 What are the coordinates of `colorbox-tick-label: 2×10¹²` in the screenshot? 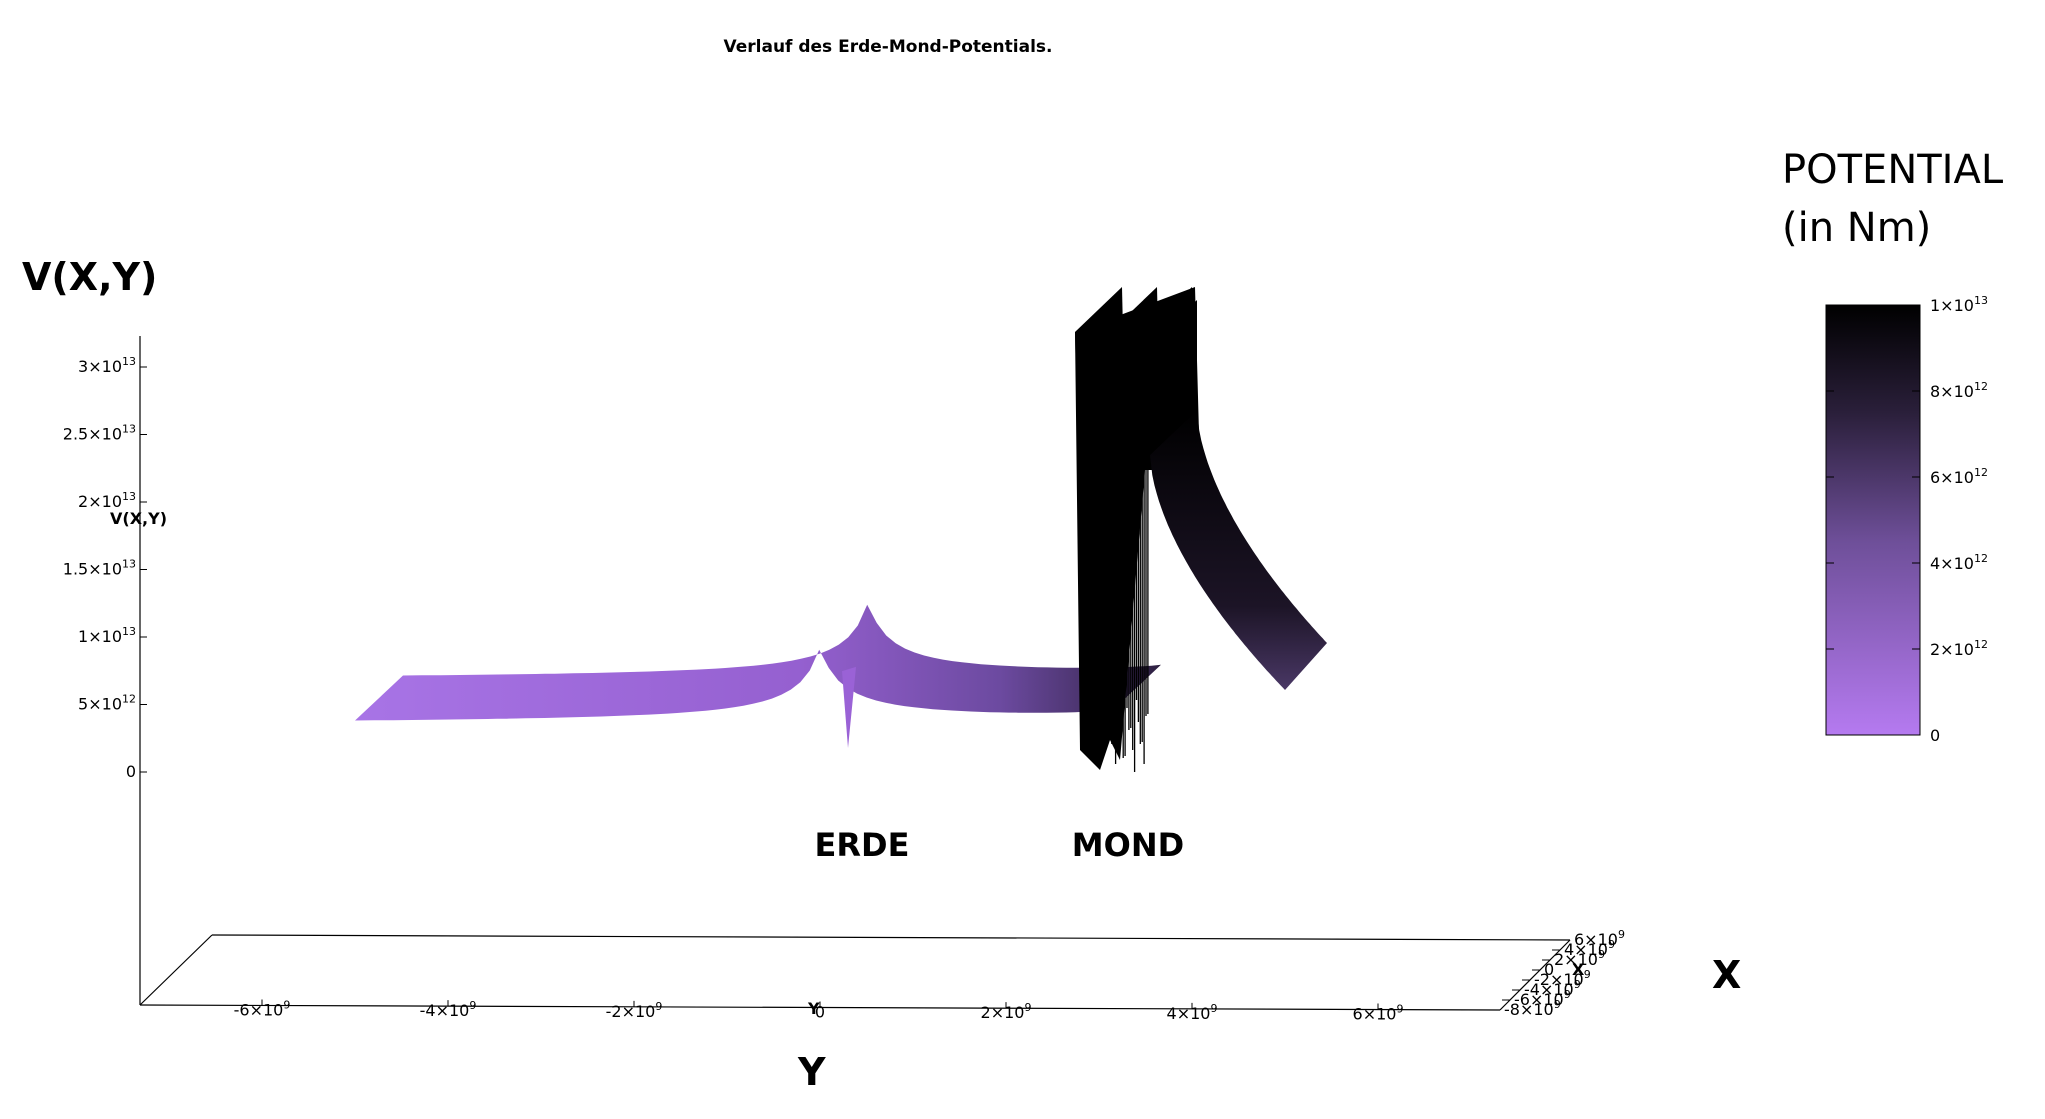 It's located at (1959, 648).